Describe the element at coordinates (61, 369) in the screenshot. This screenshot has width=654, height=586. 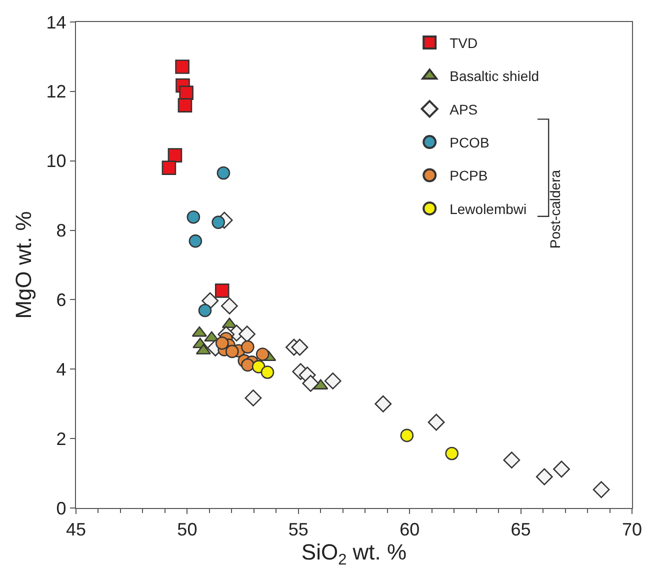
I see `y-tick-label: 4` at that location.